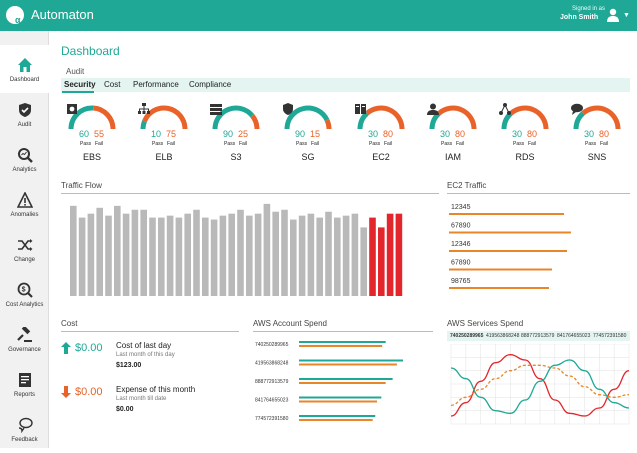 This screenshot has width=637, height=453. Describe the element at coordinates (80, 84) in the screenshot. I see `tab-security: Security` at that location.